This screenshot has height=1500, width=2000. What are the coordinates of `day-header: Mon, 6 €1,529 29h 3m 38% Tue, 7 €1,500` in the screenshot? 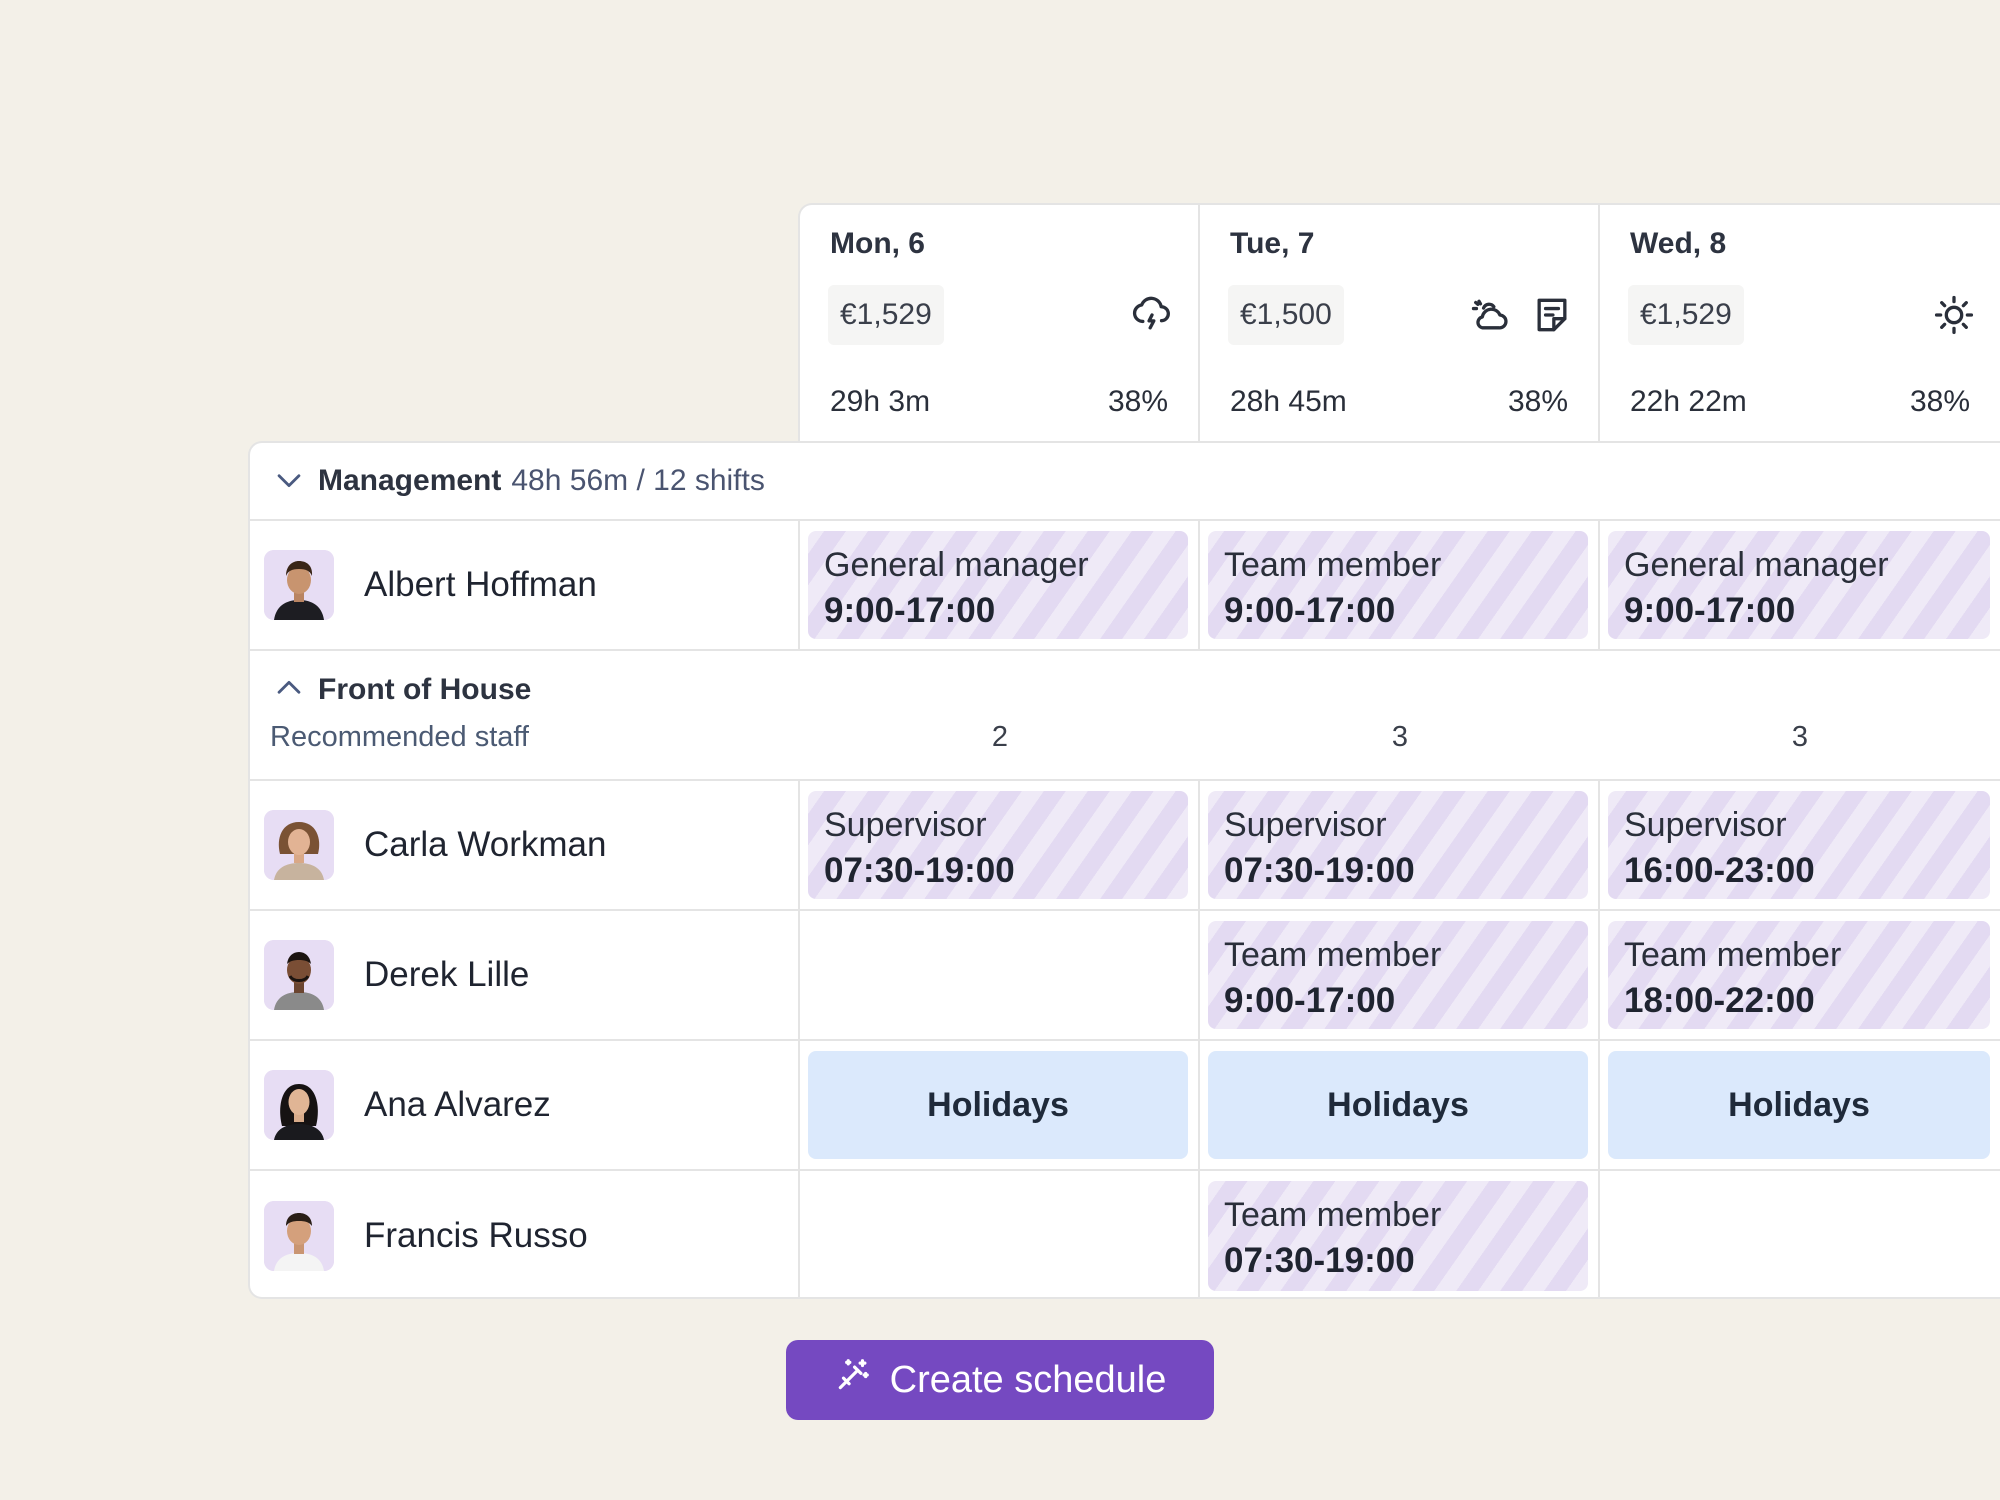 It's located at (1399, 322).